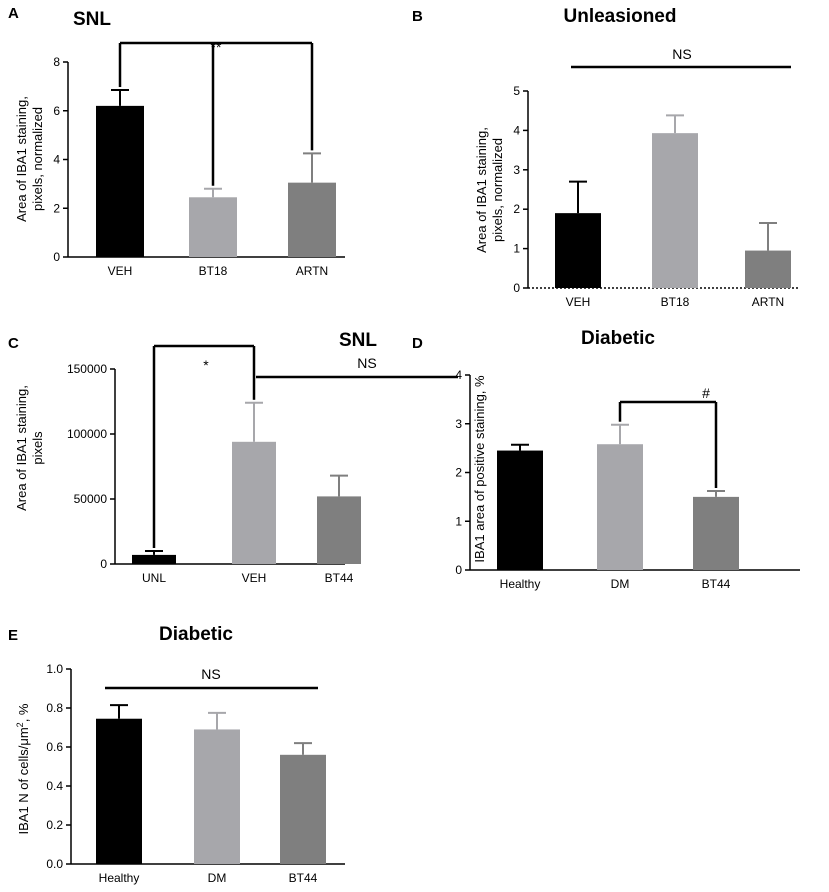 The height and width of the screenshot is (892, 829). Describe the element at coordinates (37, 448) in the screenshot. I see `y-axis-label-line: pixels` at that location.